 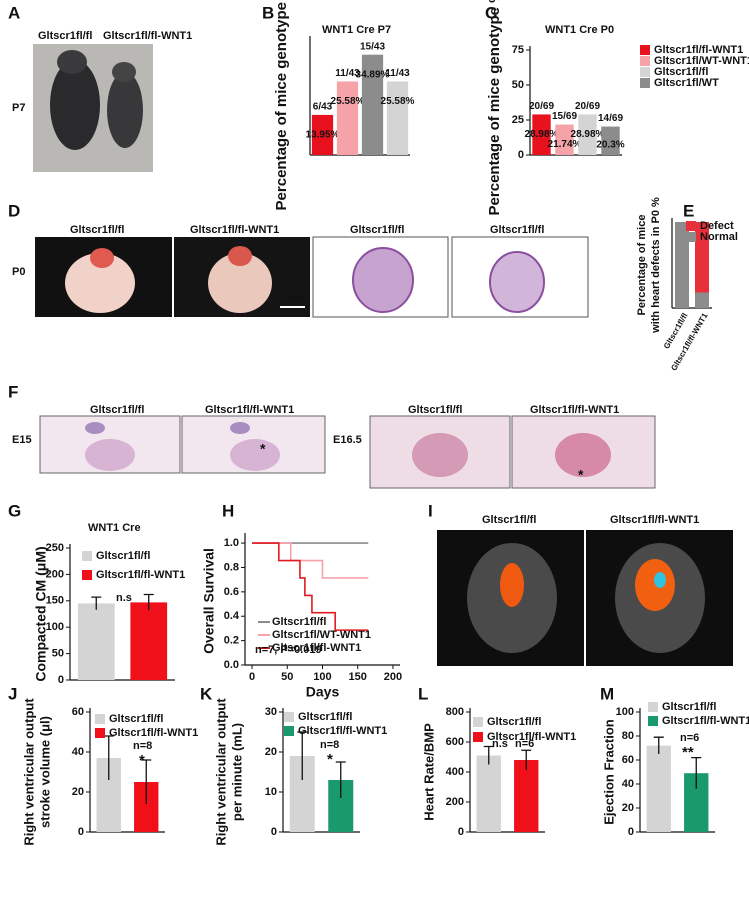 What do you see at coordinates (564, 116) in the screenshot?
I see `count-label: 15/69` at bounding box center [564, 116].